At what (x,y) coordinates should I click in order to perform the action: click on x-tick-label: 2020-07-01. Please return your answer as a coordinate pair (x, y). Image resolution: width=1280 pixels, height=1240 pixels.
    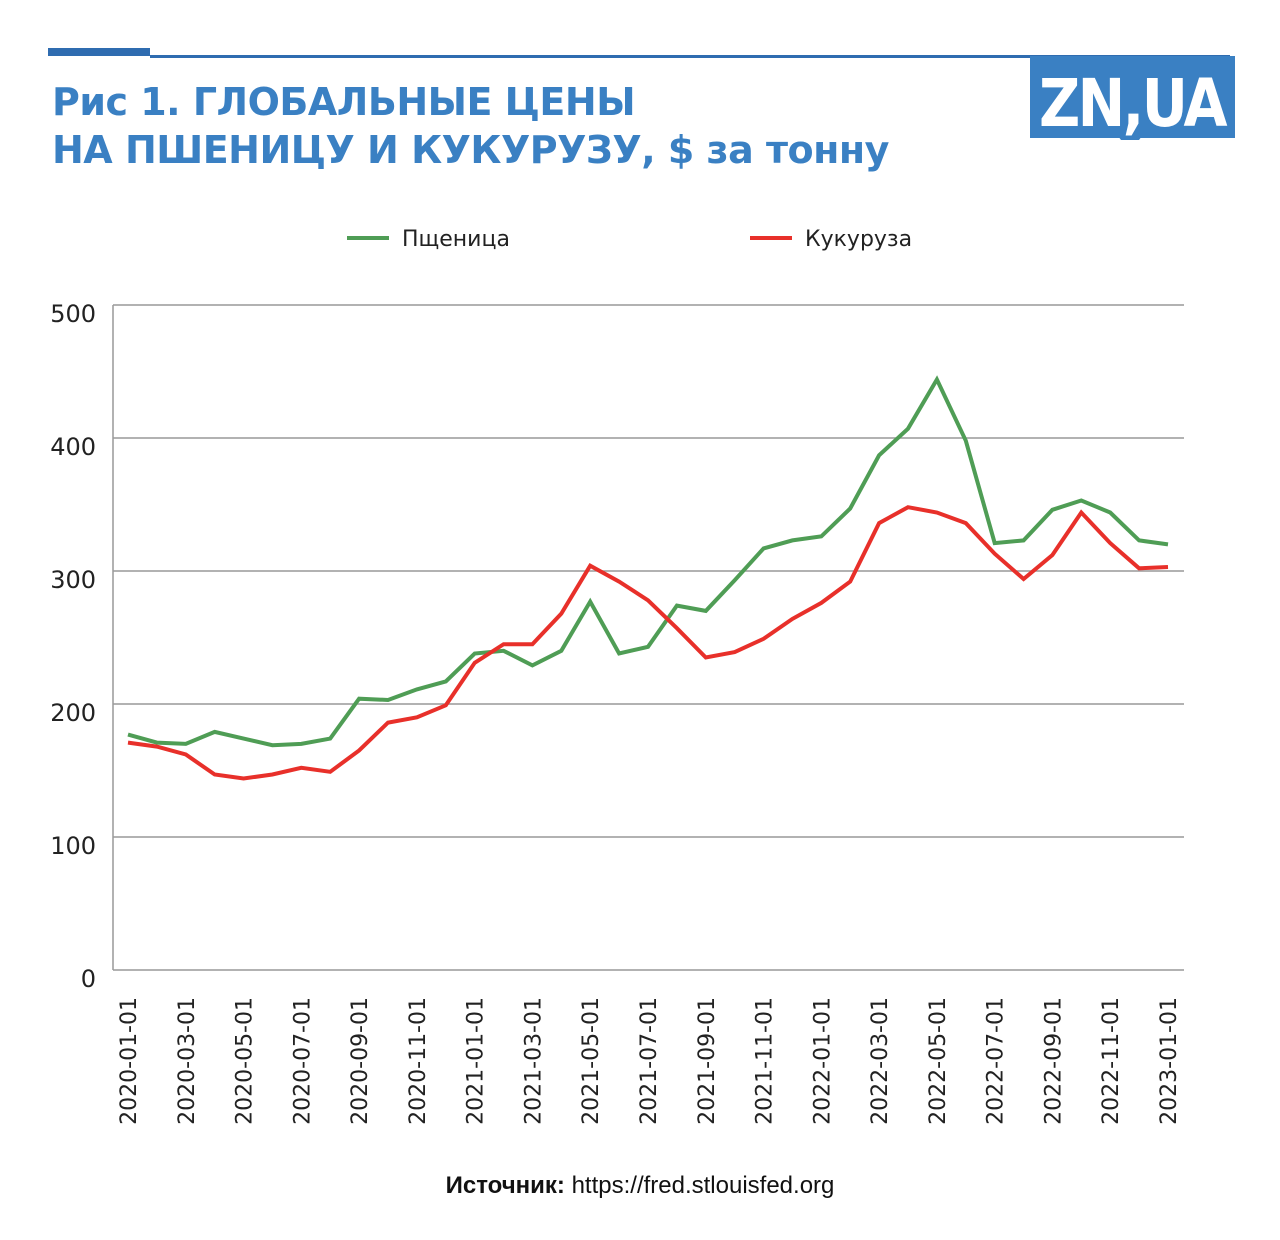
    Looking at the image, I should click on (302, 1061).